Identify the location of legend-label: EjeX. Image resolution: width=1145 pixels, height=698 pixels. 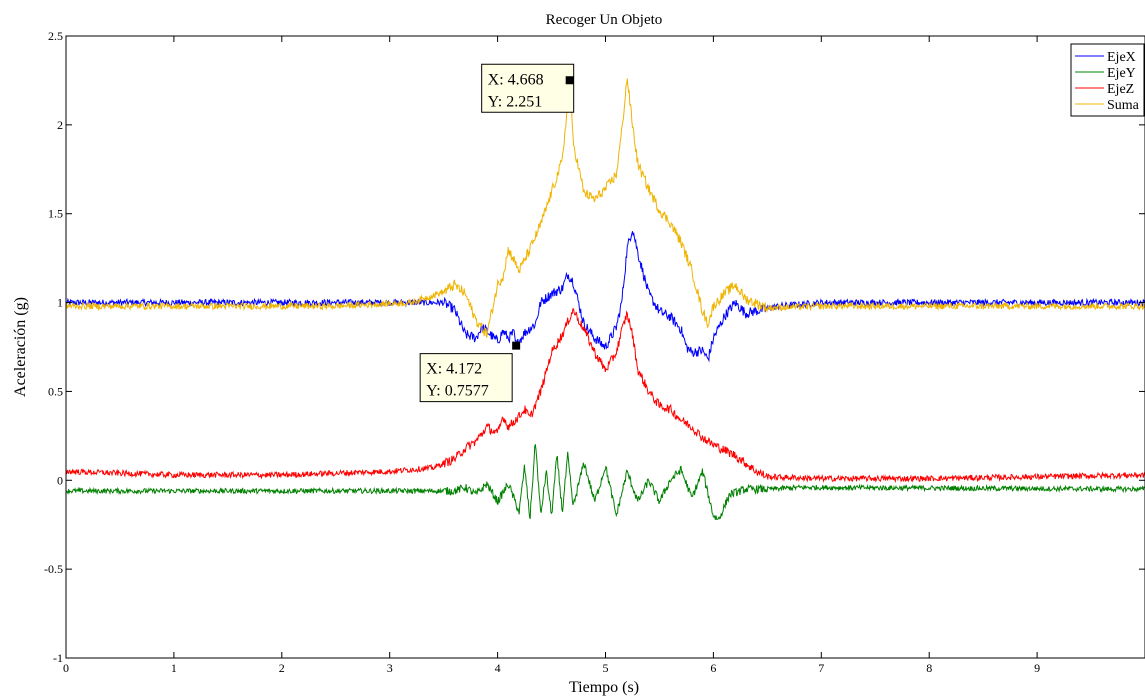
(1121, 57).